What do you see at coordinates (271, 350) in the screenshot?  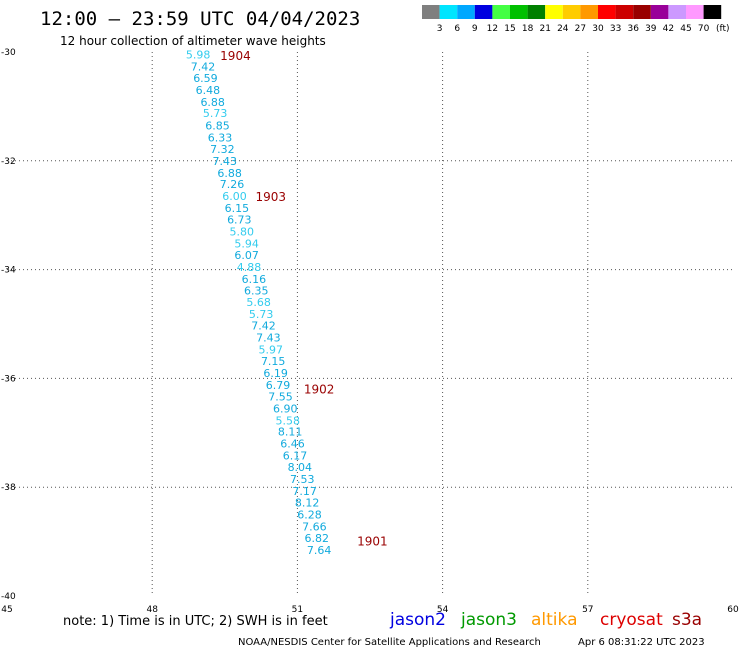 I see `wave-height-point: 5.97` at bounding box center [271, 350].